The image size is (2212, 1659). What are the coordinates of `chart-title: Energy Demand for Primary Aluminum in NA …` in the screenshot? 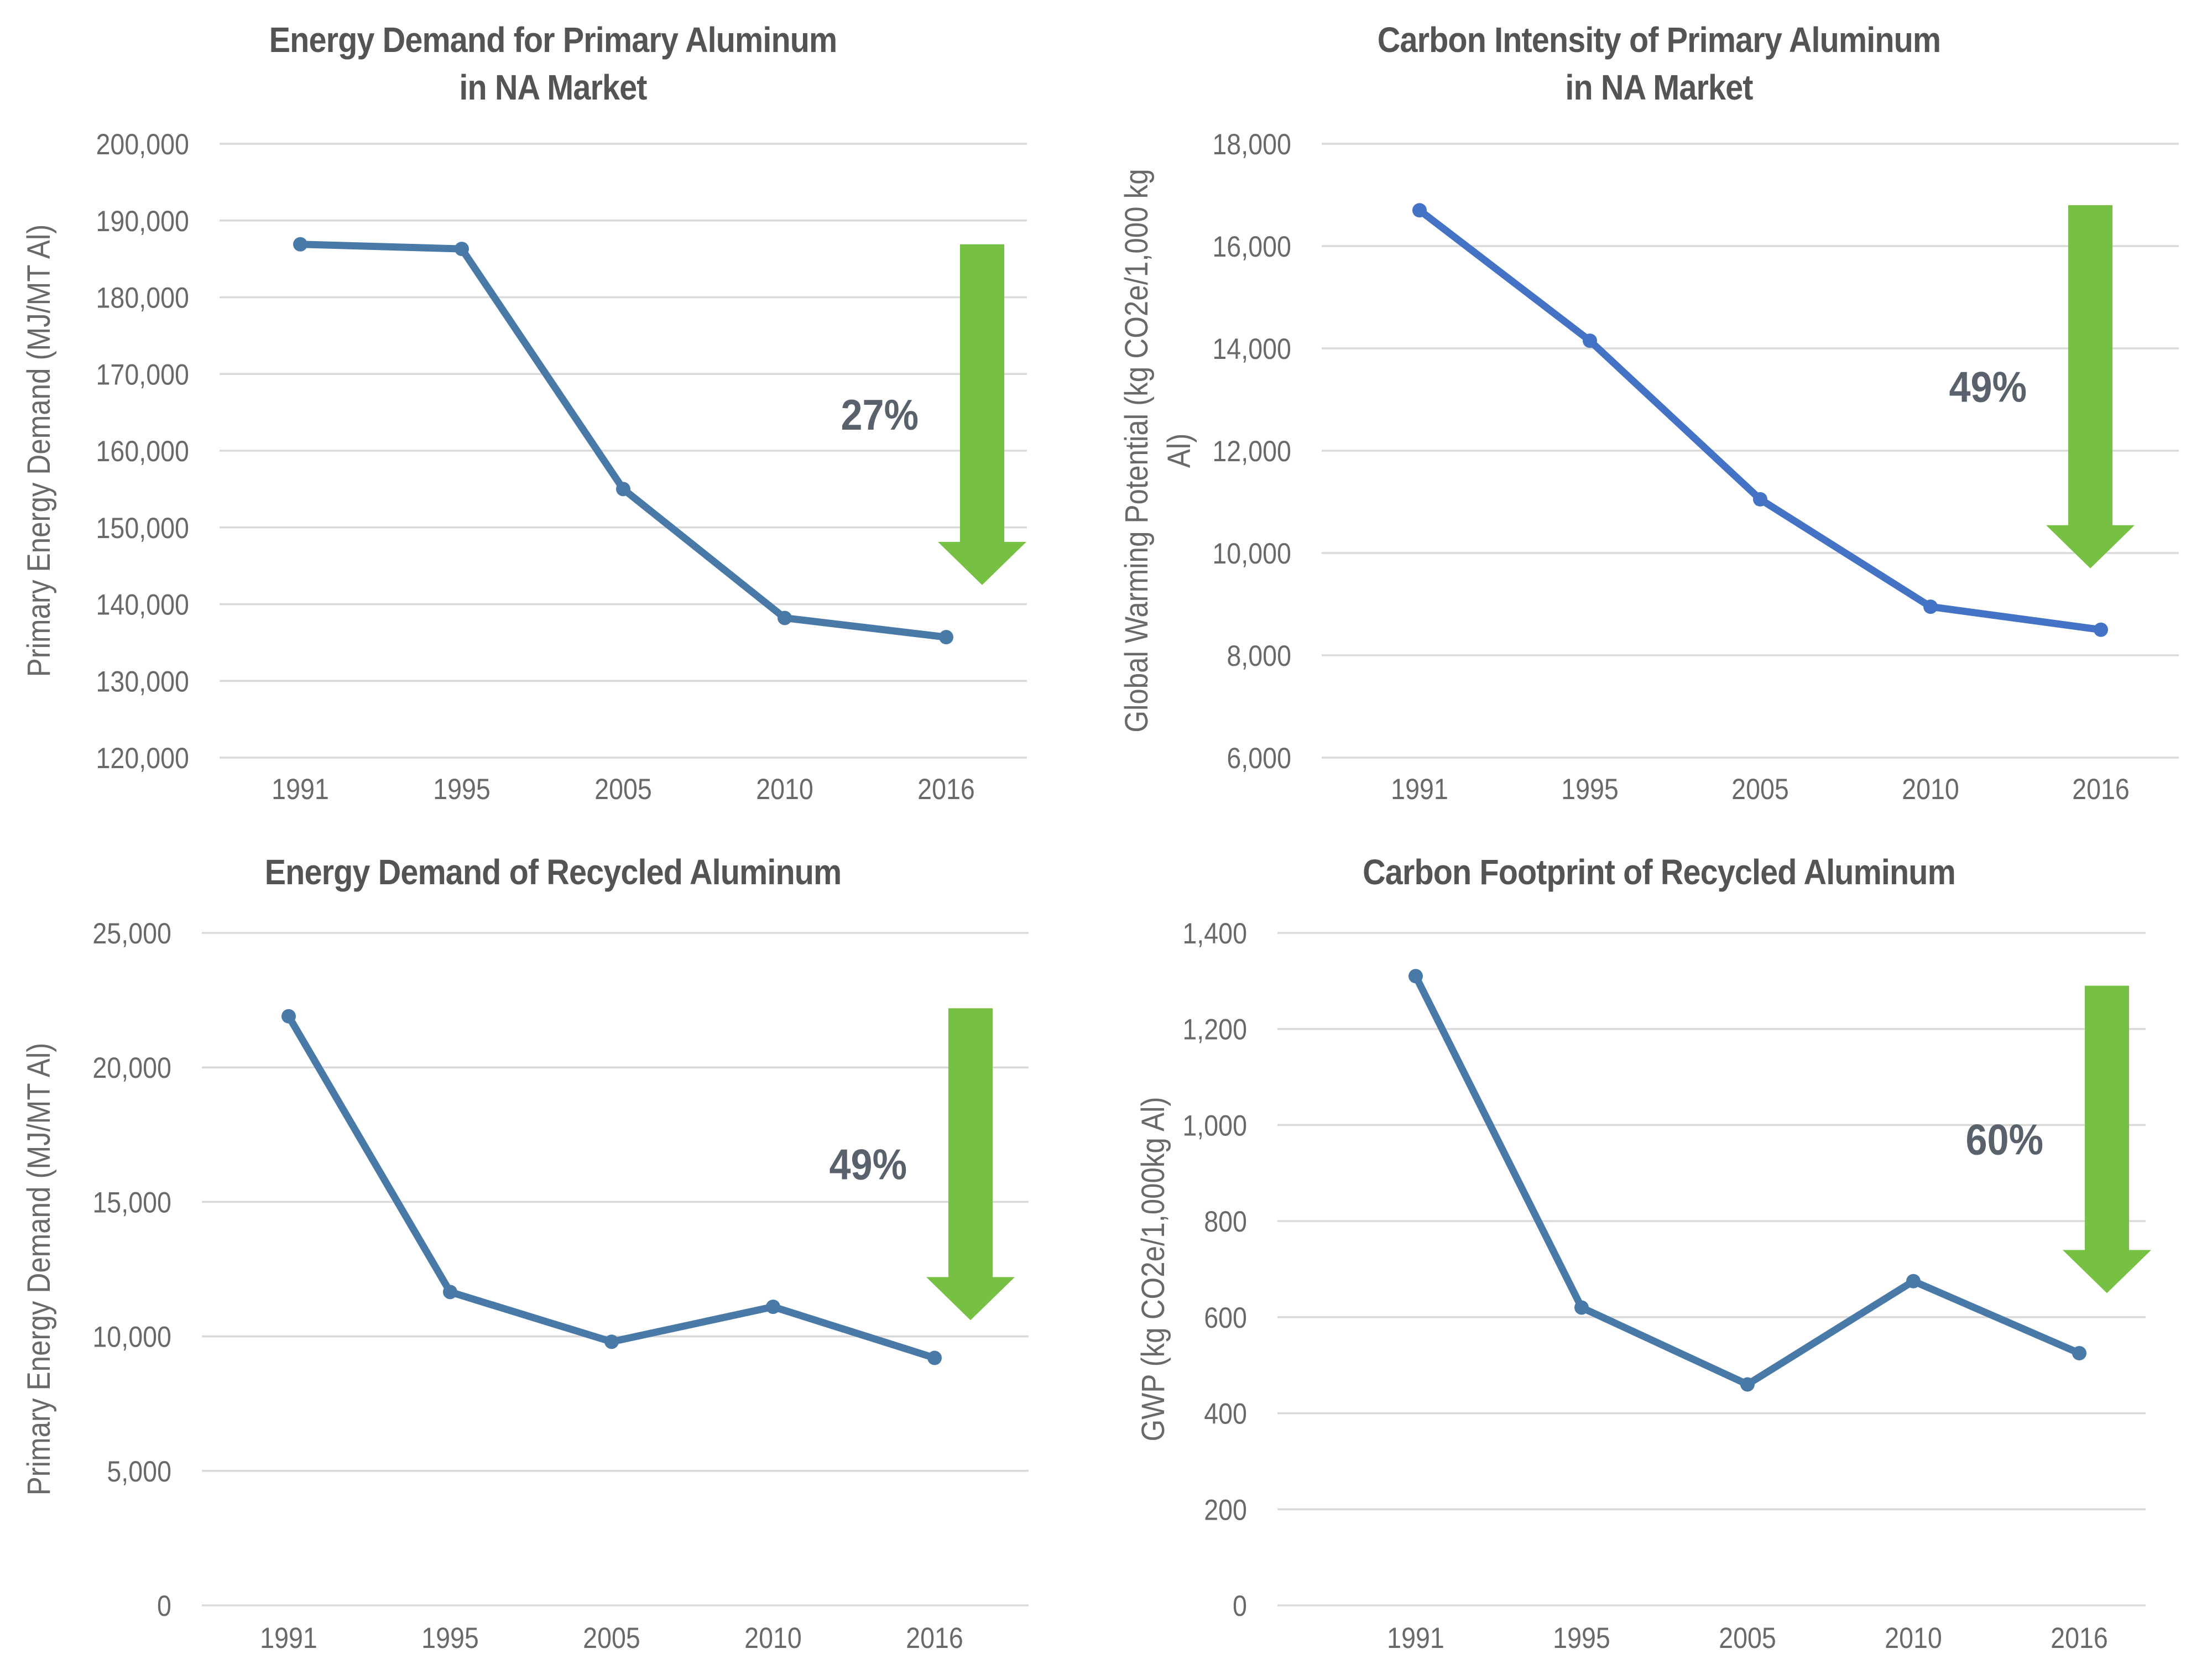 It's located at (553, 64).